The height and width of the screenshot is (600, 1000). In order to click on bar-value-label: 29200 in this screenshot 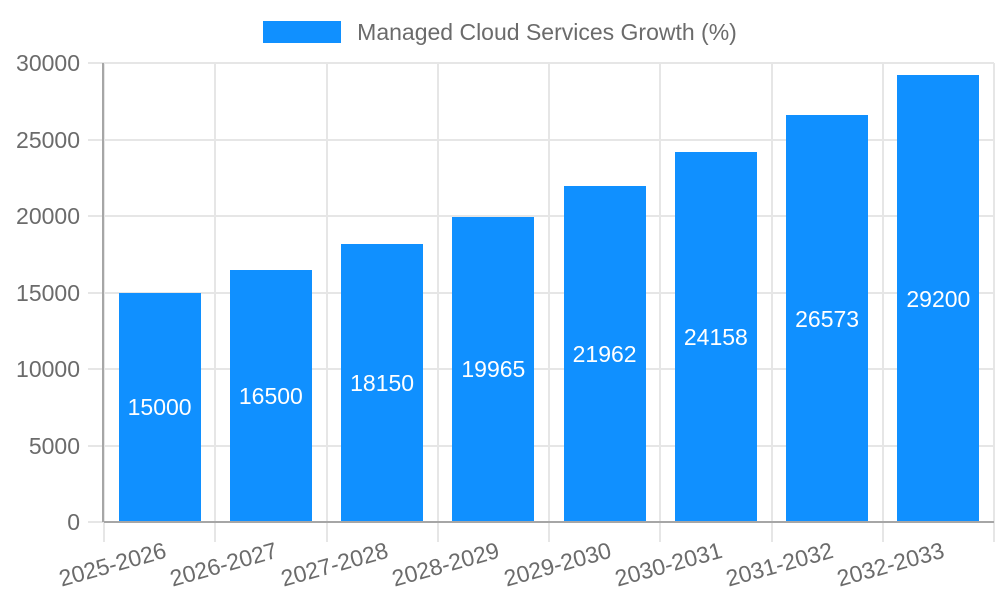, I will do `click(938, 298)`.